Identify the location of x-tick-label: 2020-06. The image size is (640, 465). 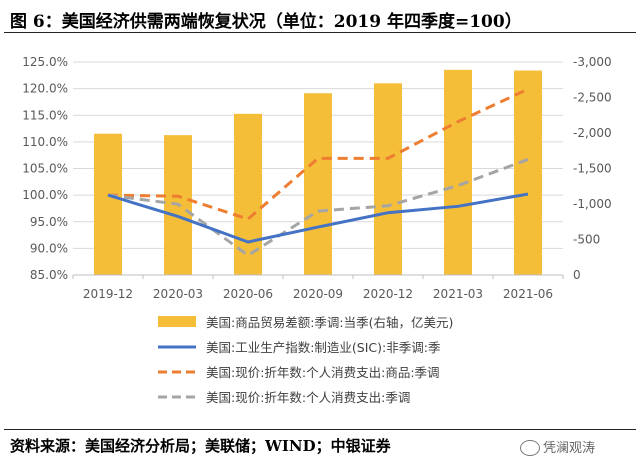
(248, 294).